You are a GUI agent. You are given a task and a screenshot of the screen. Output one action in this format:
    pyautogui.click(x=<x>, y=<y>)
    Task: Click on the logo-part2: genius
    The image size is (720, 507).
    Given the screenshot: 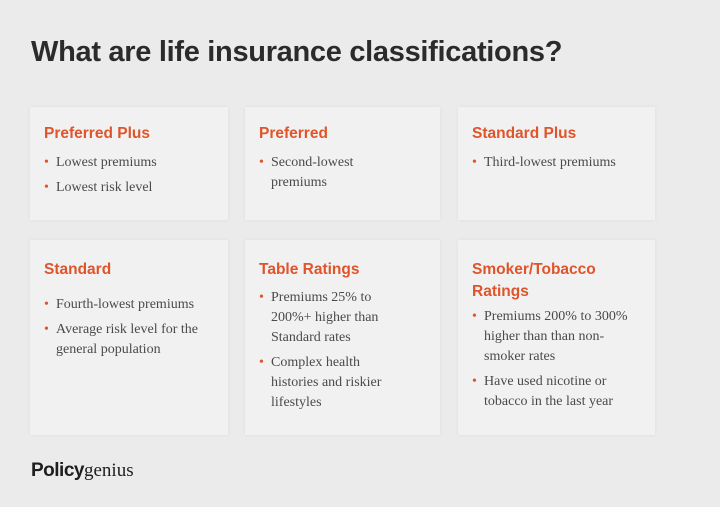 What is the action you would take?
    pyautogui.click(x=108, y=470)
    